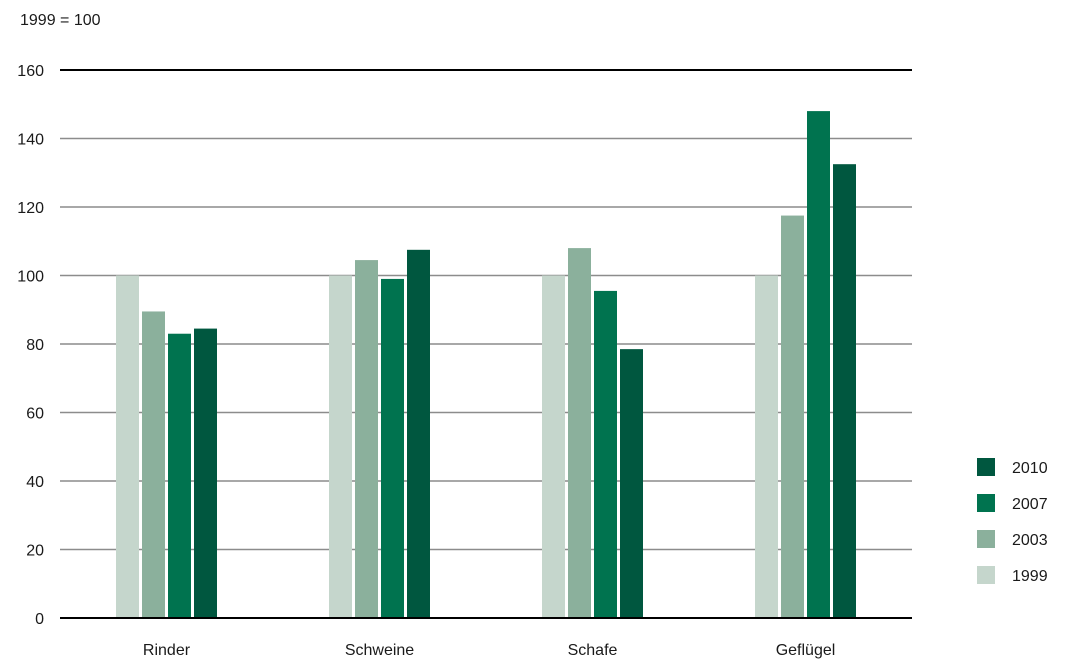 This screenshot has width=1066, height=666. Describe the element at coordinates (30, 277) in the screenshot. I see `y-tick-label: 100` at that location.